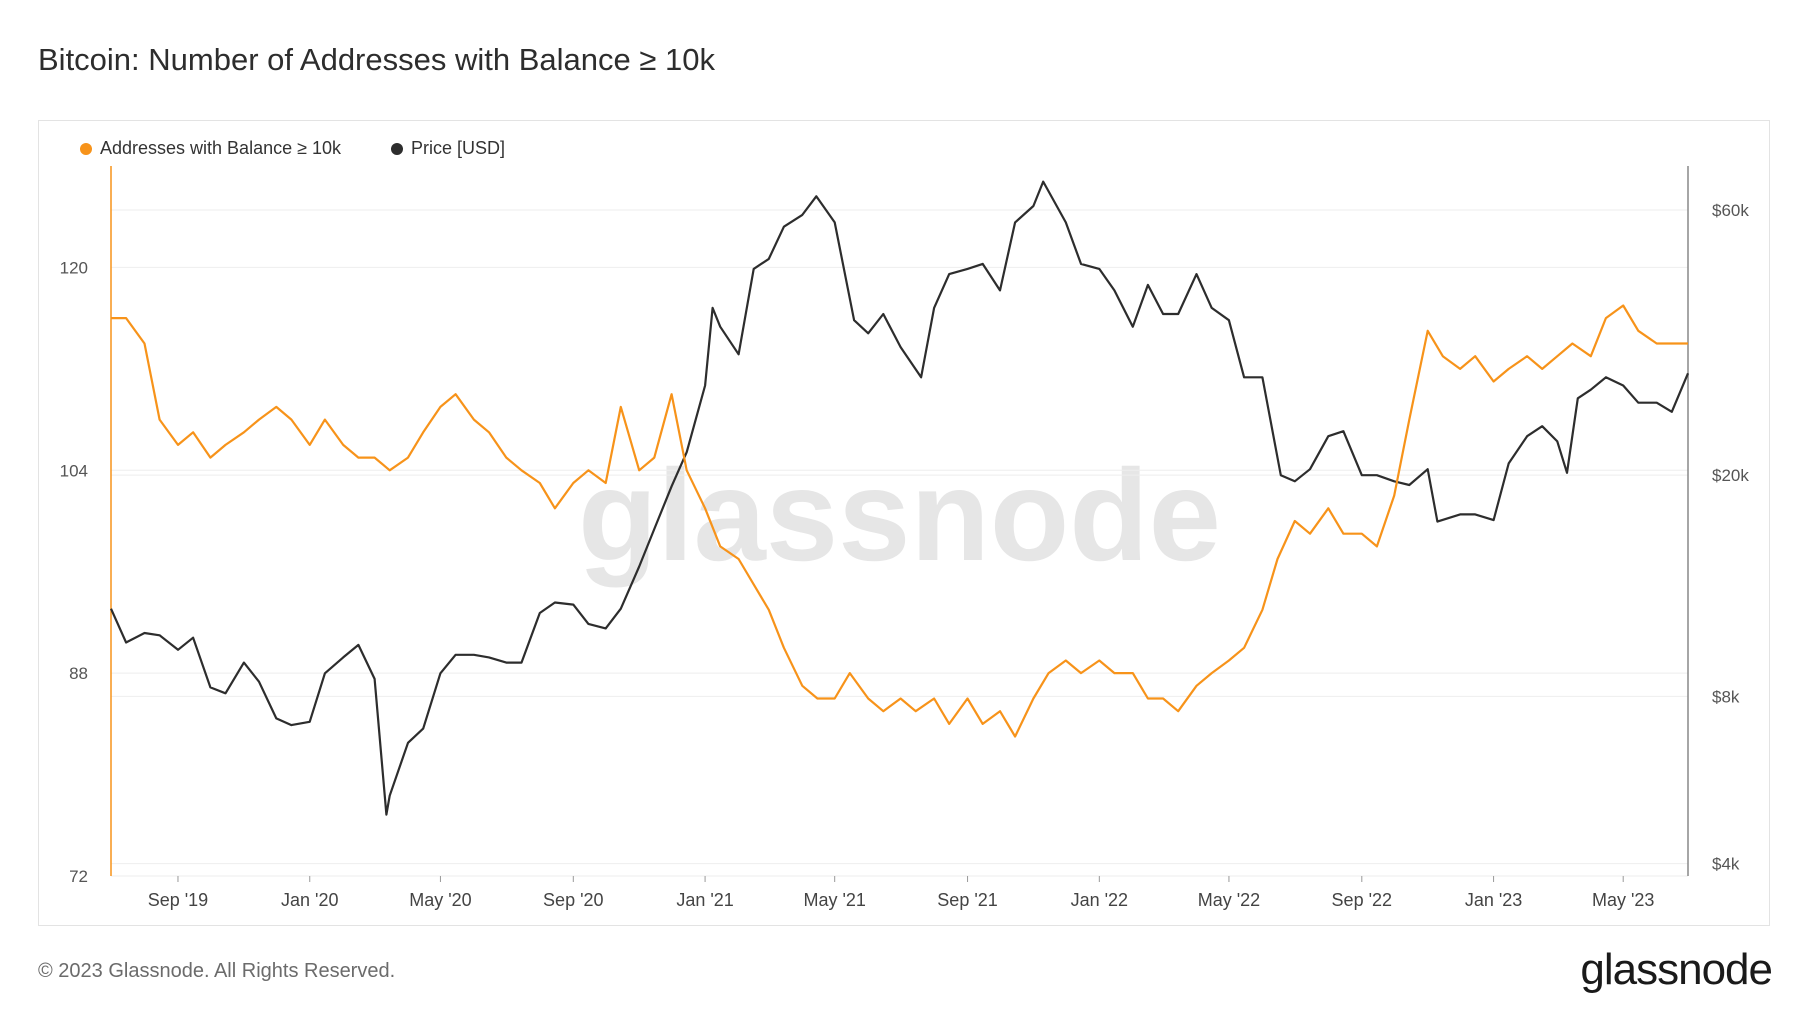 This screenshot has width=1800, height=1013. I want to click on y-left-tick-label: 104, so click(74, 470).